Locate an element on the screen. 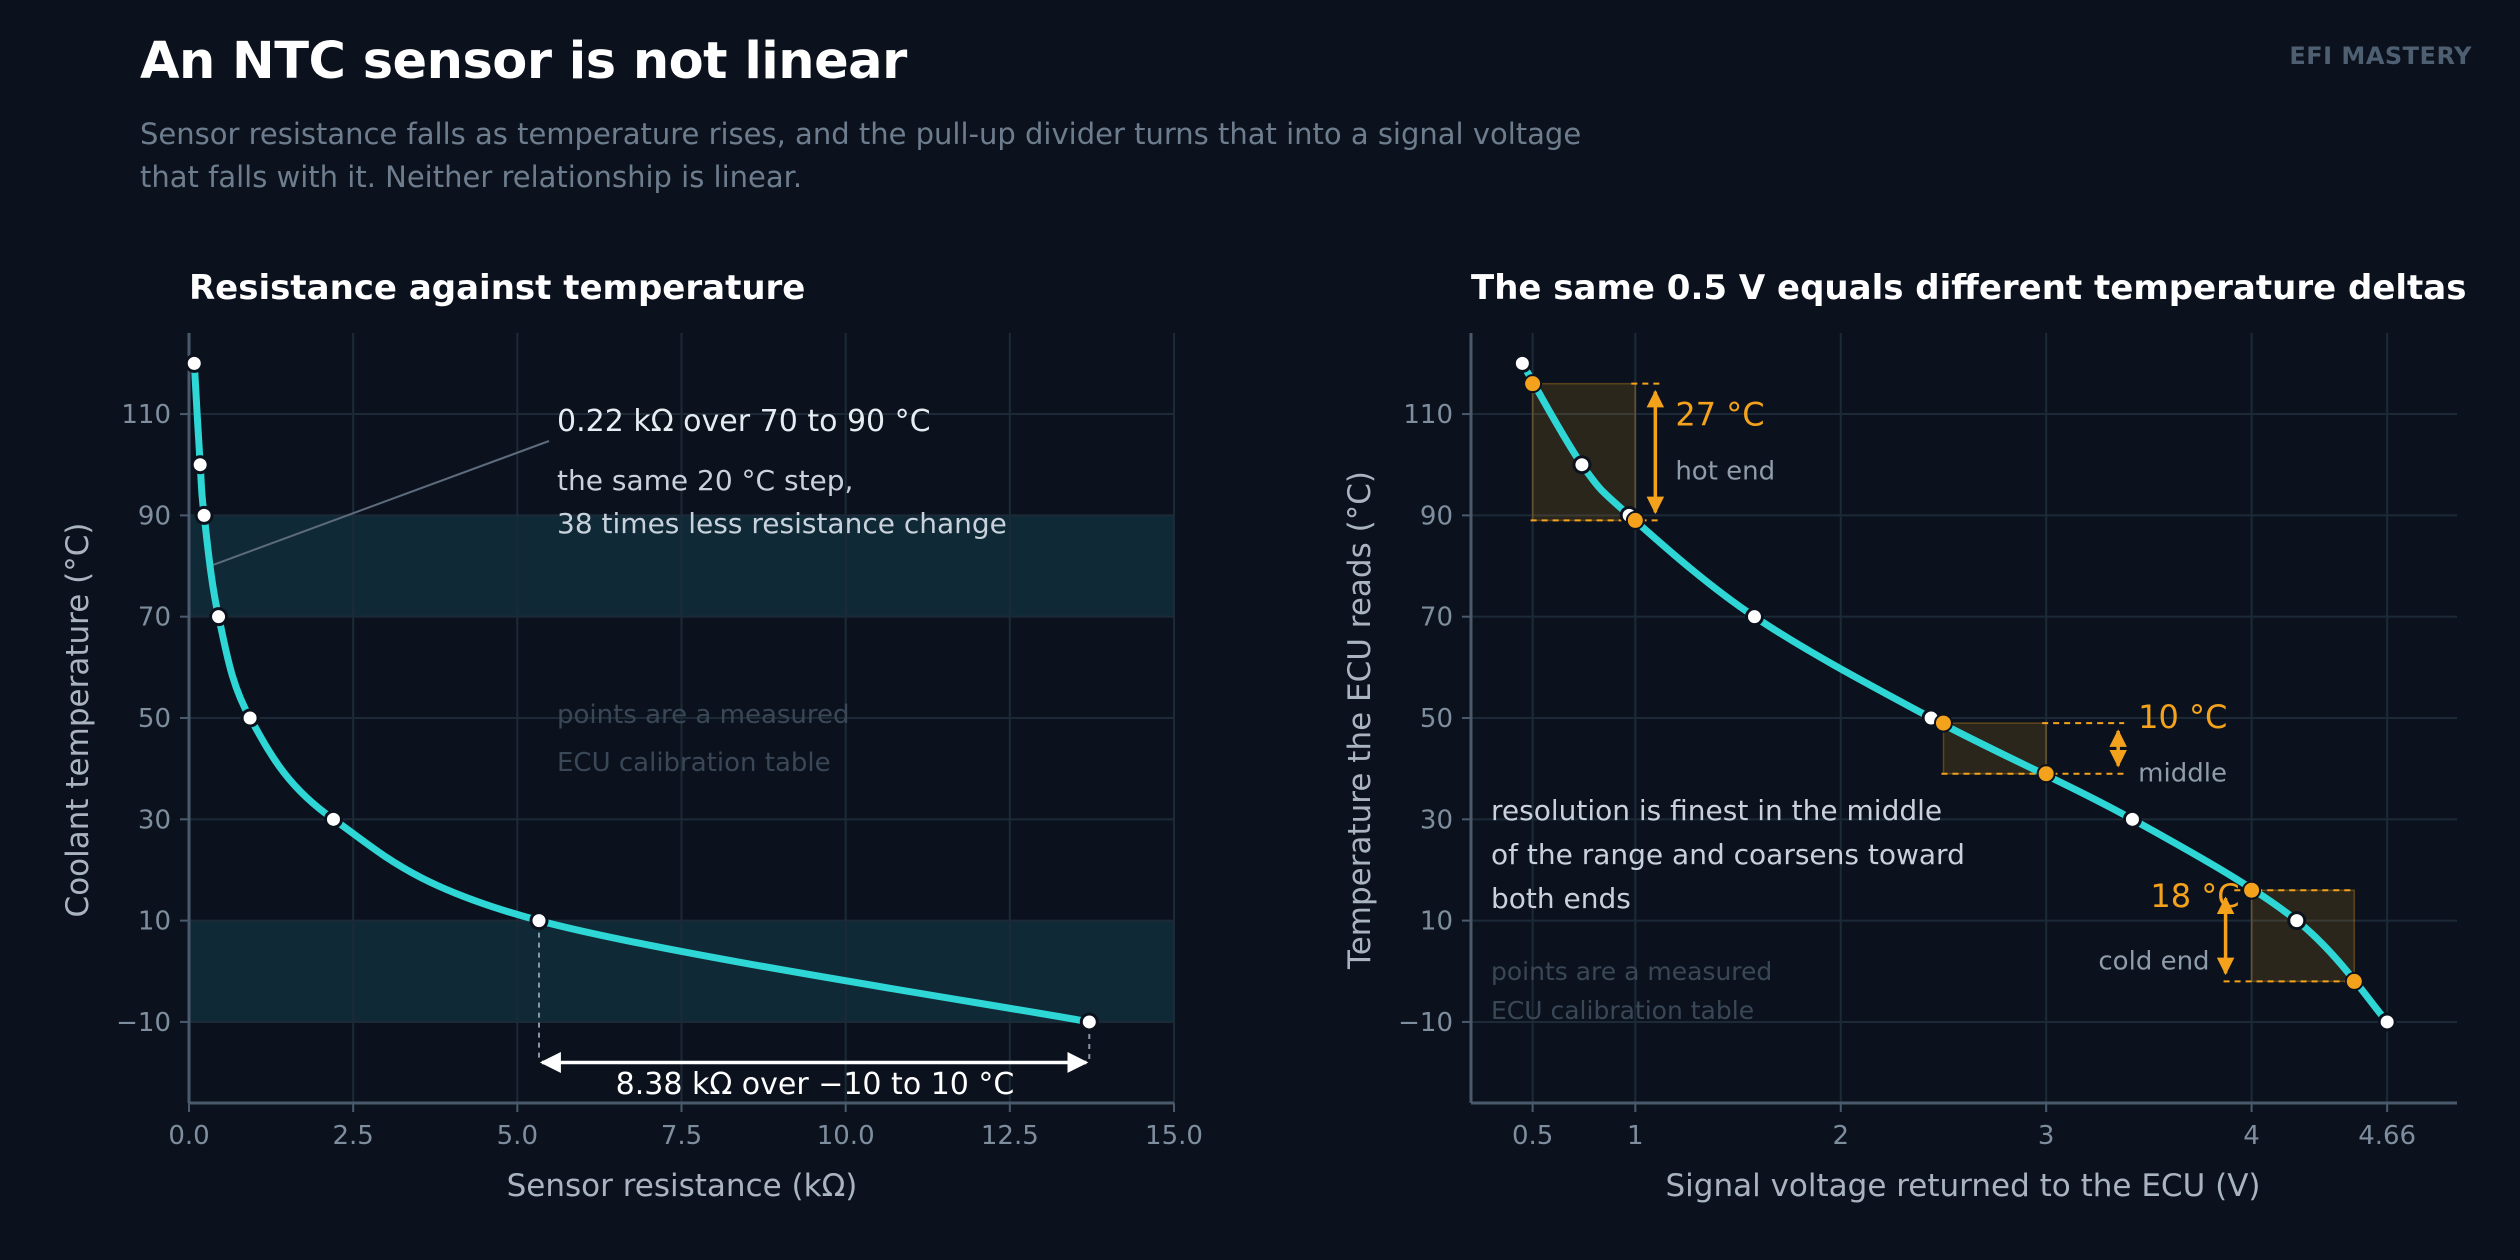 Image resolution: width=2520 pixels, height=1260 pixels. left-leader-line is located at coordinates (379, 503).